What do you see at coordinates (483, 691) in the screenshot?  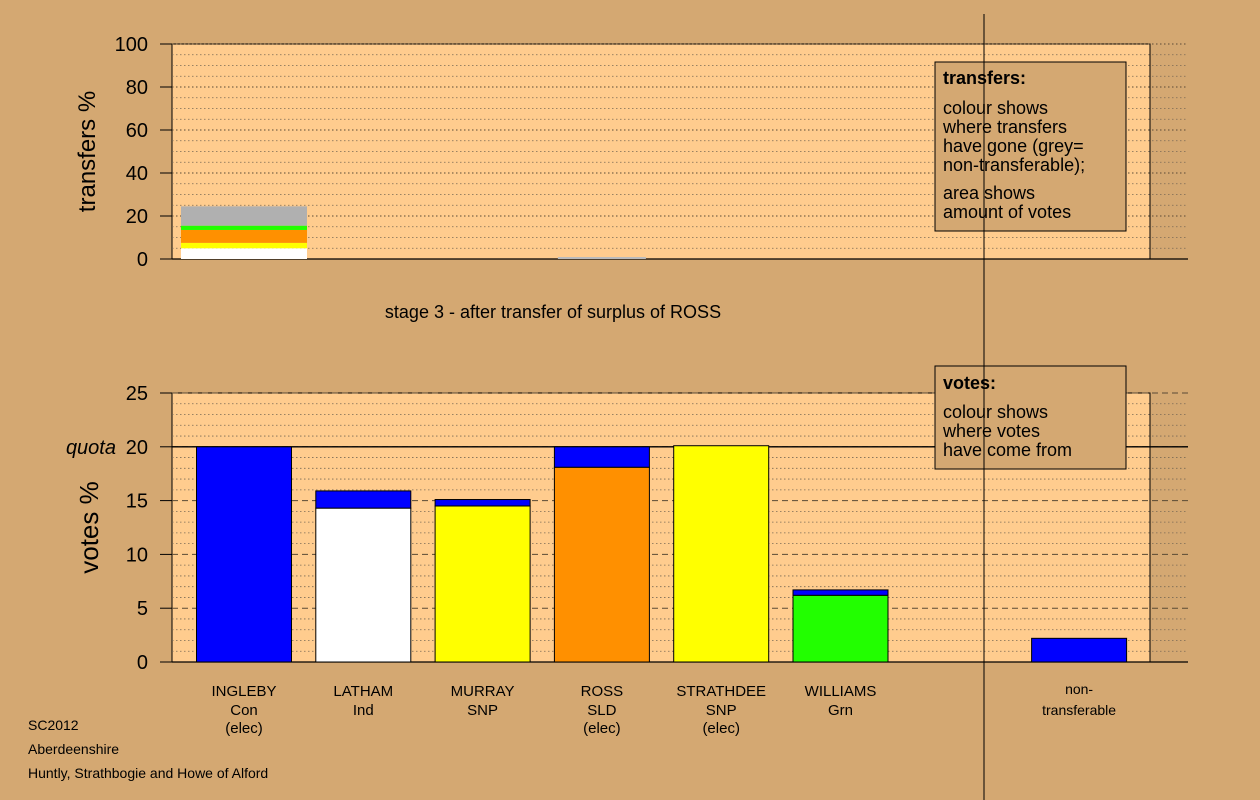 I see `candidate-name-label: MURRAY` at bounding box center [483, 691].